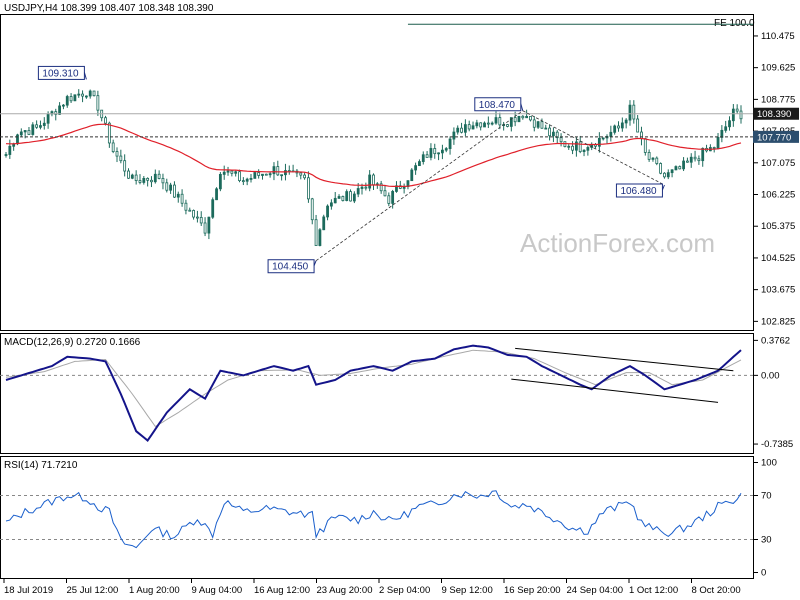 This screenshot has width=800, height=600. Describe the element at coordinates (72, 342) in the screenshot. I see `macd-panel-title: MACD(12,26,9) 0.2720 0.1666` at that location.